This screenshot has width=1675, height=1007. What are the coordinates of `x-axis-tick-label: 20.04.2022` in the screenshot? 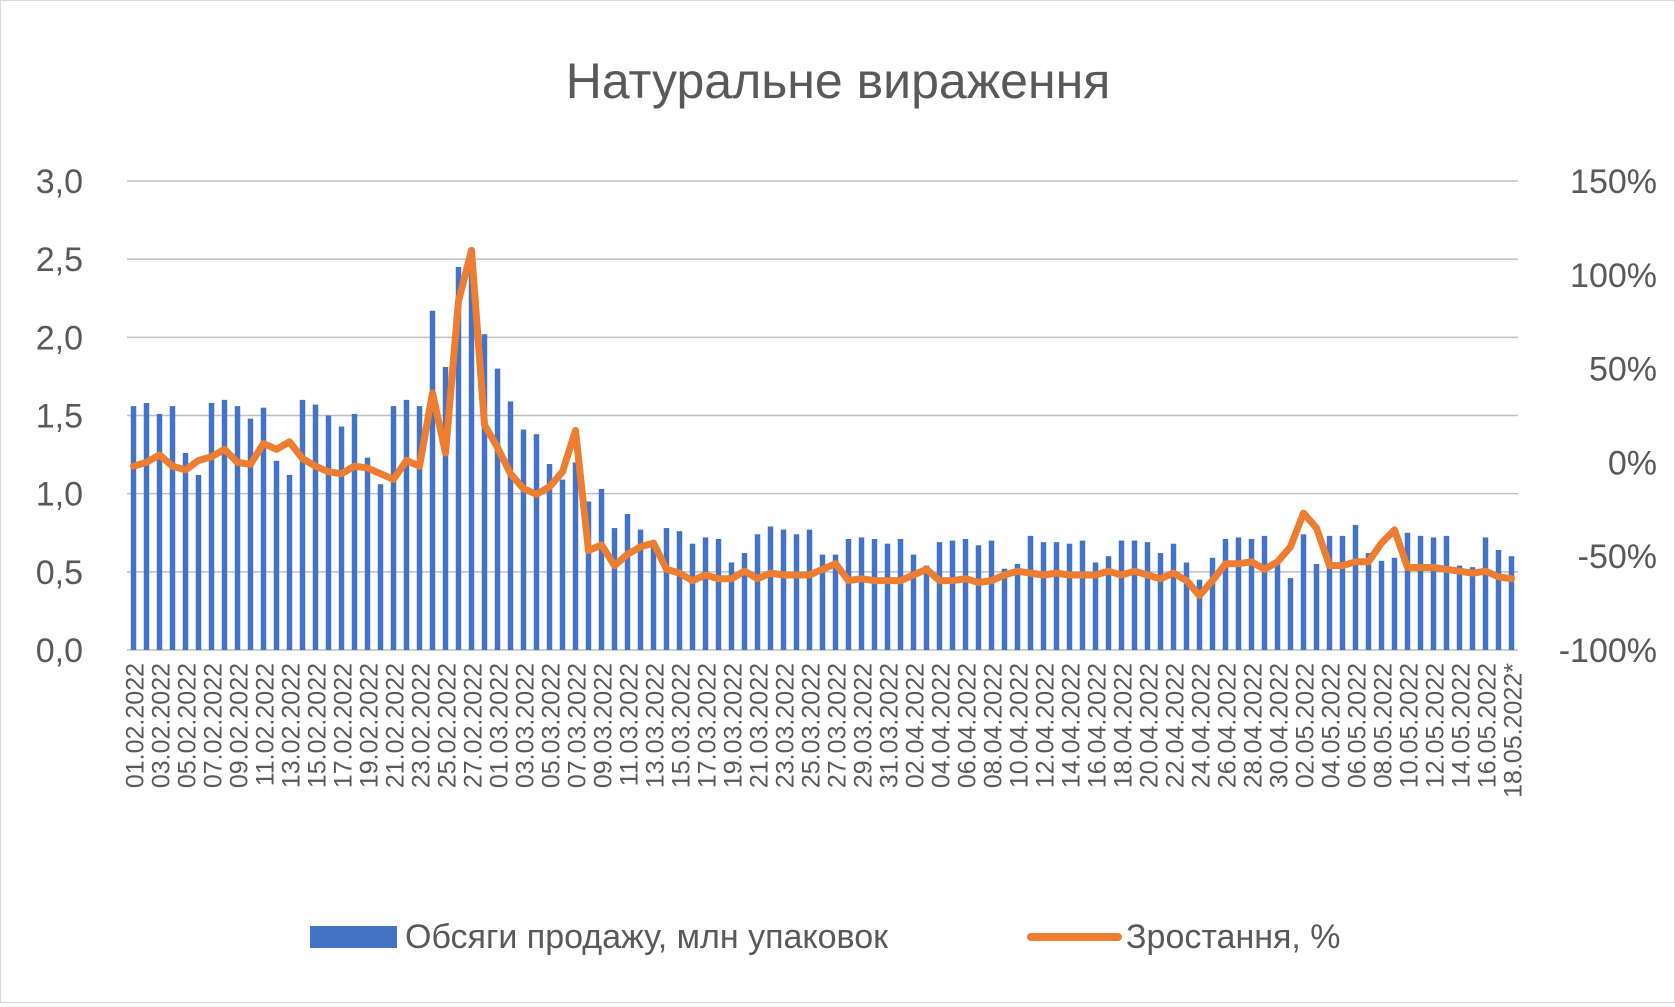 It's located at (1150, 725).